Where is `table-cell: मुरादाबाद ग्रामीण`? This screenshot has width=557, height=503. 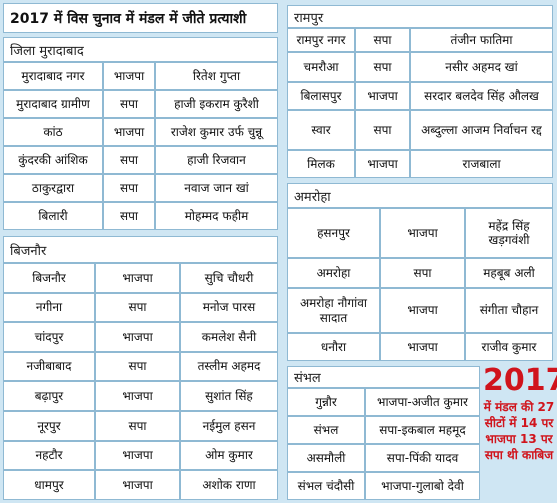 table-cell: मुरादाबाद ग्रामीण is located at coordinates (53, 104).